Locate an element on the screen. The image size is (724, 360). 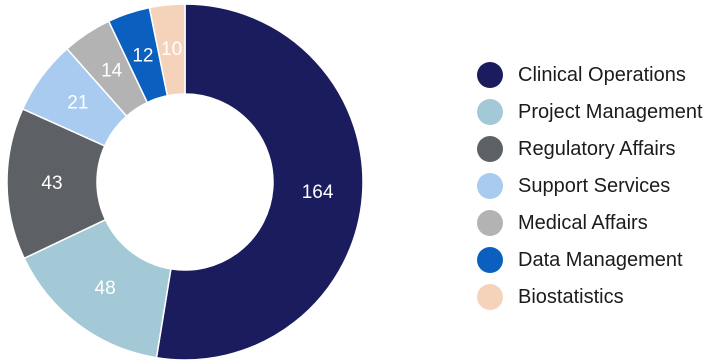
legend-label: Project Management is located at coordinates (610, 112).